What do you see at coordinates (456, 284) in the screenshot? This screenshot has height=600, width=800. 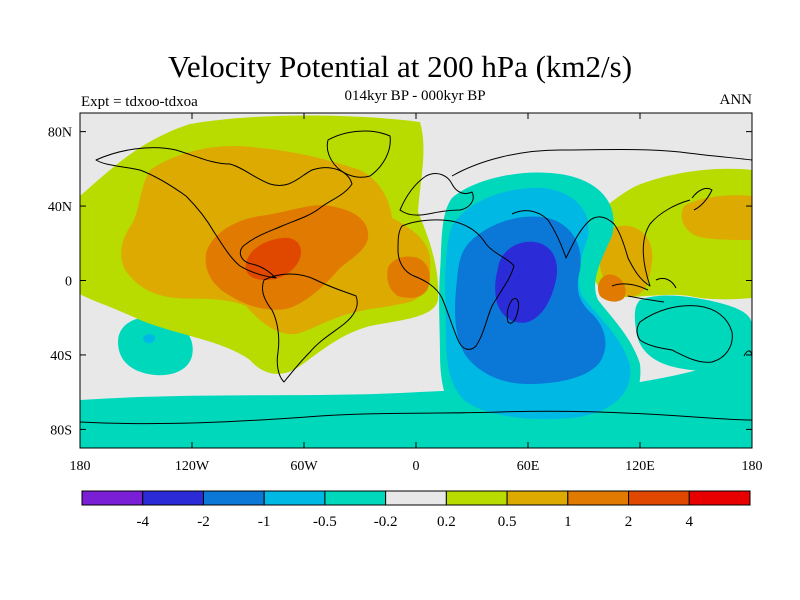 I see `coastline-africa` at bounding box center [456, 284].